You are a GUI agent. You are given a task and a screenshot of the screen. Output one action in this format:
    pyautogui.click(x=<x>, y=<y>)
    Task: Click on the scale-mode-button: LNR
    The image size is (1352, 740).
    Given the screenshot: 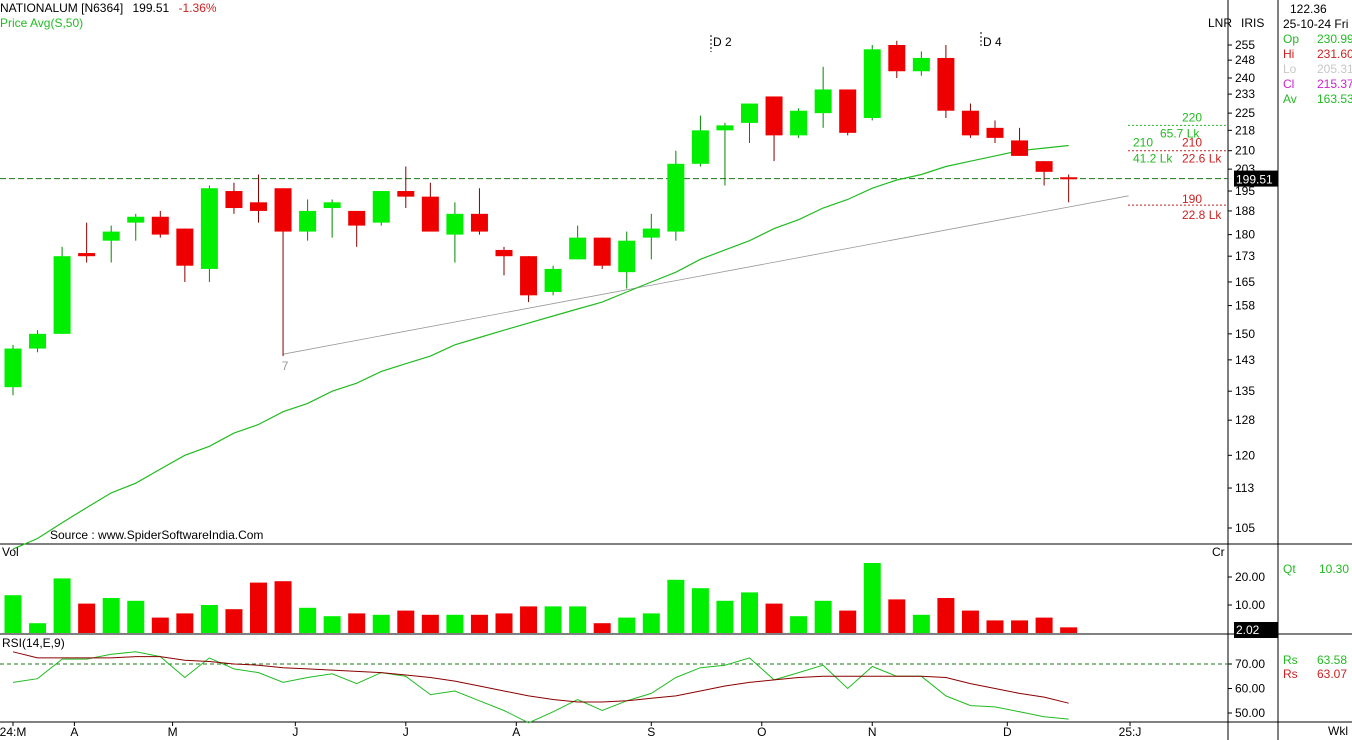 What is the action you would take?
    pyautogui.click(x=1220, y=23)
    